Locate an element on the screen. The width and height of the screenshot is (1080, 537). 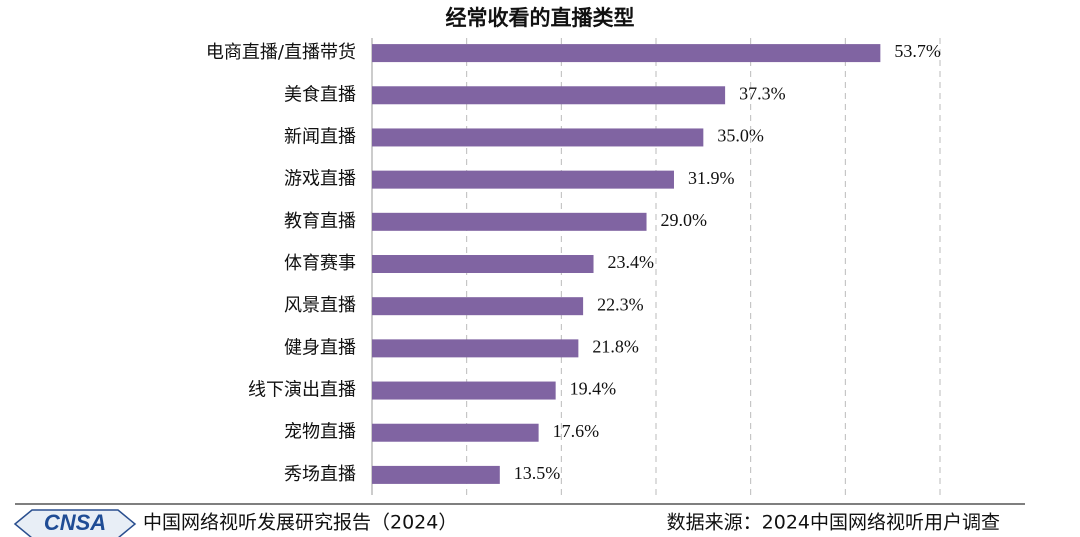
category-label: 电商直播/直播带货 is located at coordinates (281, 52).